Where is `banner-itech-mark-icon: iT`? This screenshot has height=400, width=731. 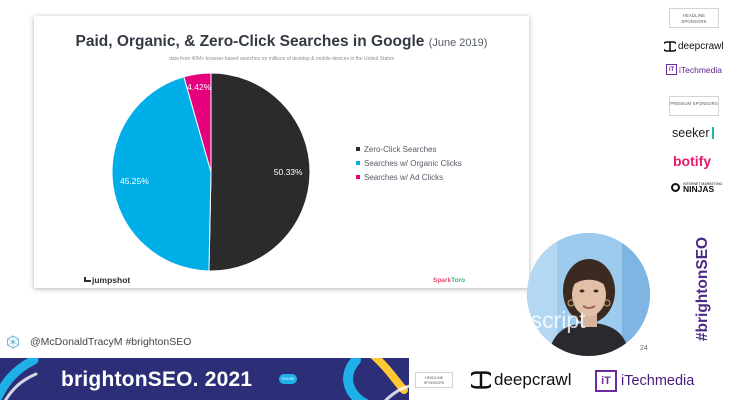
banner-itech-mark-icon: iT is located at coordinates (606, 381).